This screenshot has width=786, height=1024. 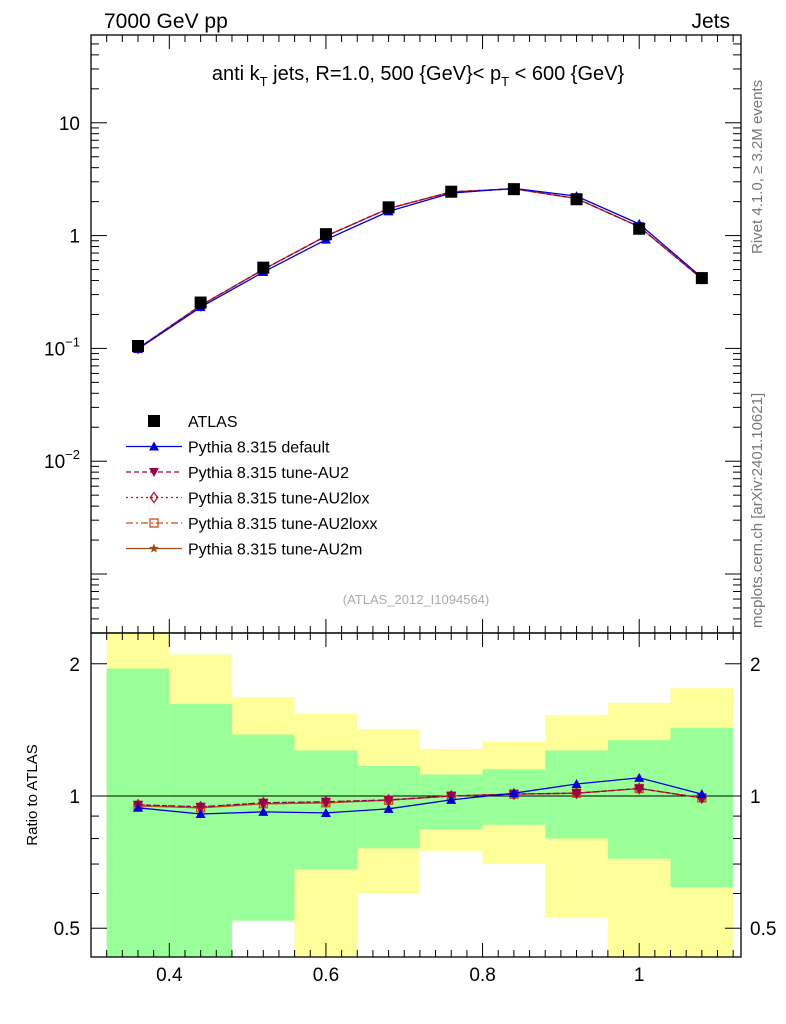 What do you see at coordinates (482, 975) in the screenshot?
I see `x-tick-label: 0.8` at bounding box center [482, 975].